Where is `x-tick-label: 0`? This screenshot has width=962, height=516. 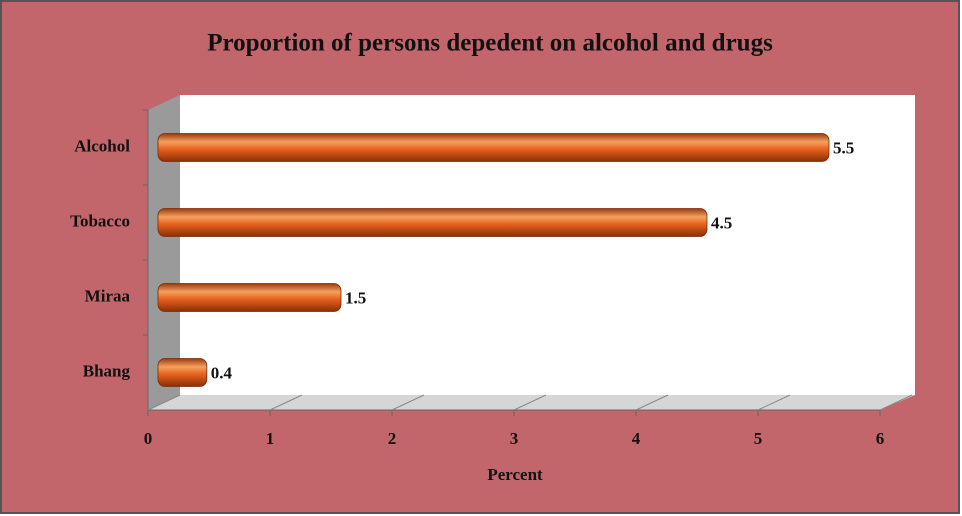 x-tick-label: 0 is located at coordinates (148, 438).